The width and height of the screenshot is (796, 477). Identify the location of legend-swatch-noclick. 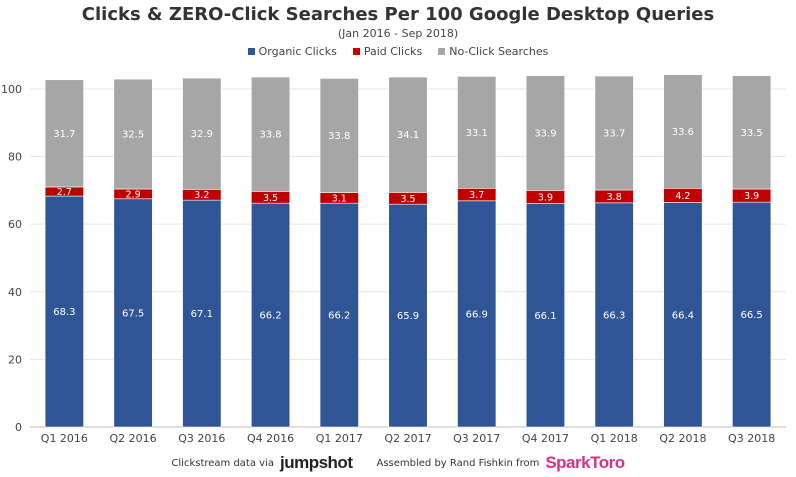
(442, 51).